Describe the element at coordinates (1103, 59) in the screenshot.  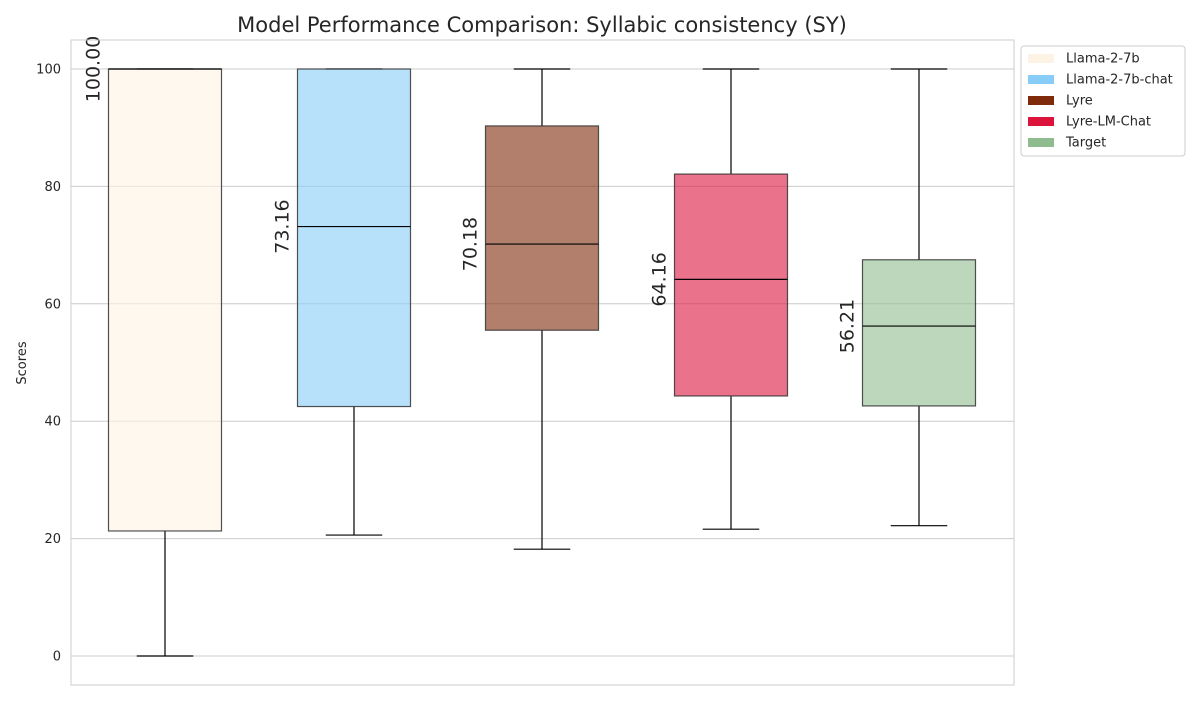
I see `legend-label: Llama-2-7b` at that location.